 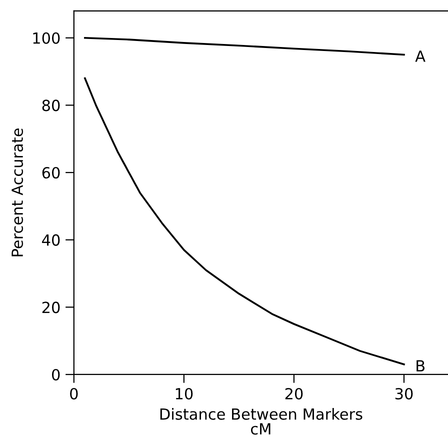 I want to click on x-tick-label: 0, so click(x=74, y=394).